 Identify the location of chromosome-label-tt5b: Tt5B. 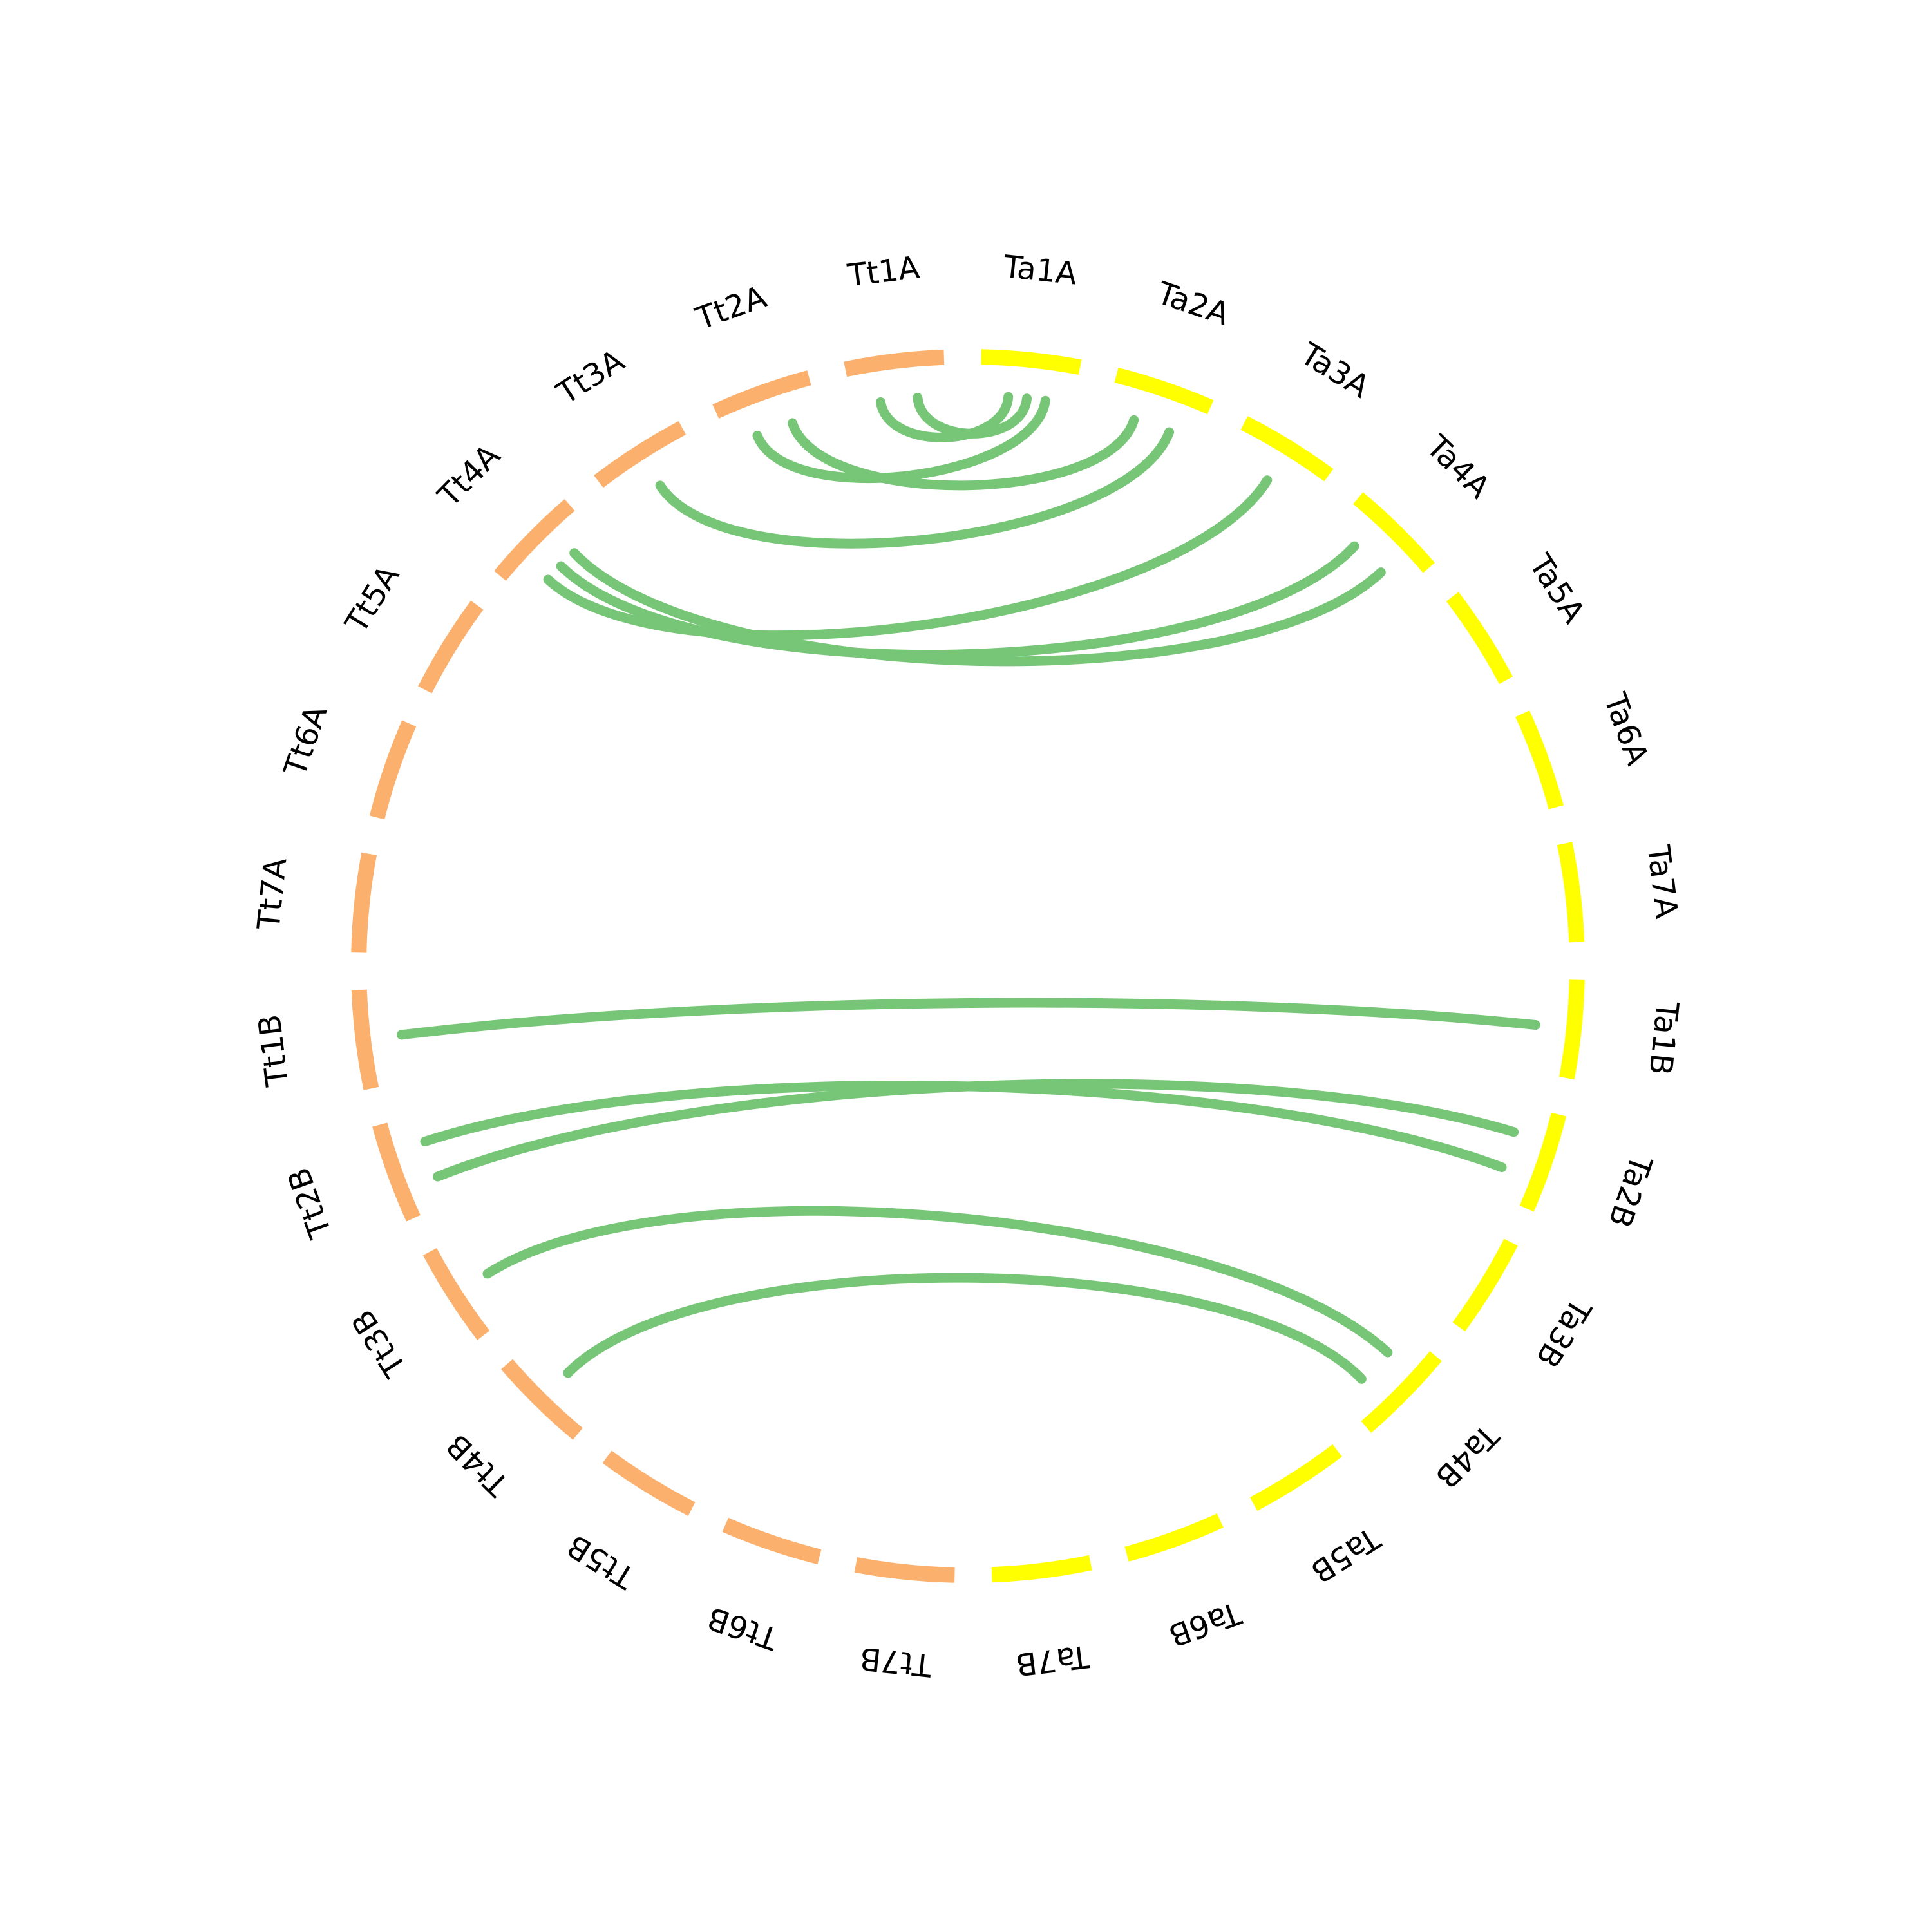
(601, 1562).